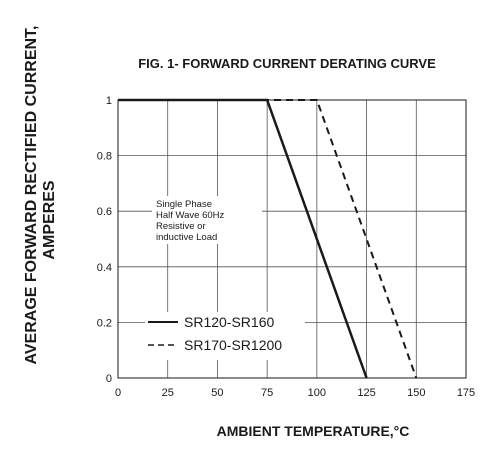 The image size is (498, 450). I want to click on y-tick-label: 1, so click(109, 101).